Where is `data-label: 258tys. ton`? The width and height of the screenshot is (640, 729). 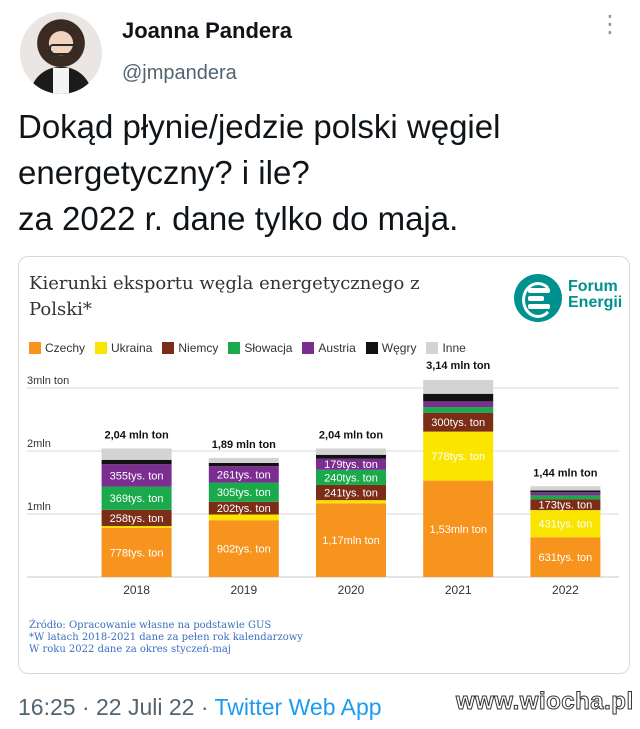 data-label: 258tys. ton is located at coordinates (137, 519).